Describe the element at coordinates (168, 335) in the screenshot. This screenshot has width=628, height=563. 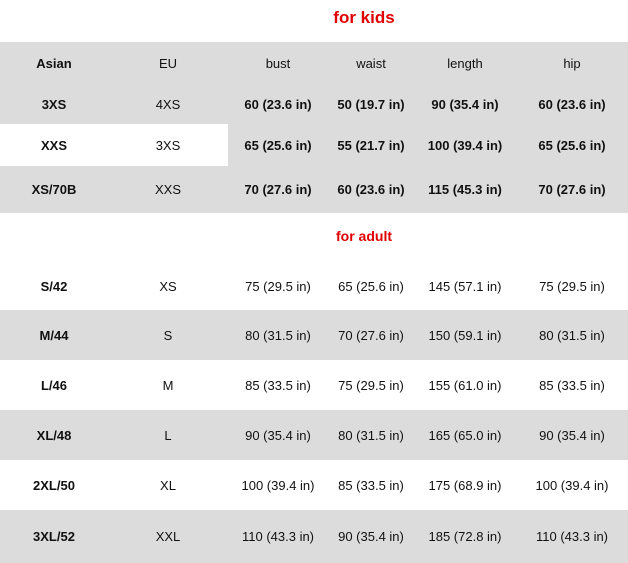
I see `eu-size: S` at that location.